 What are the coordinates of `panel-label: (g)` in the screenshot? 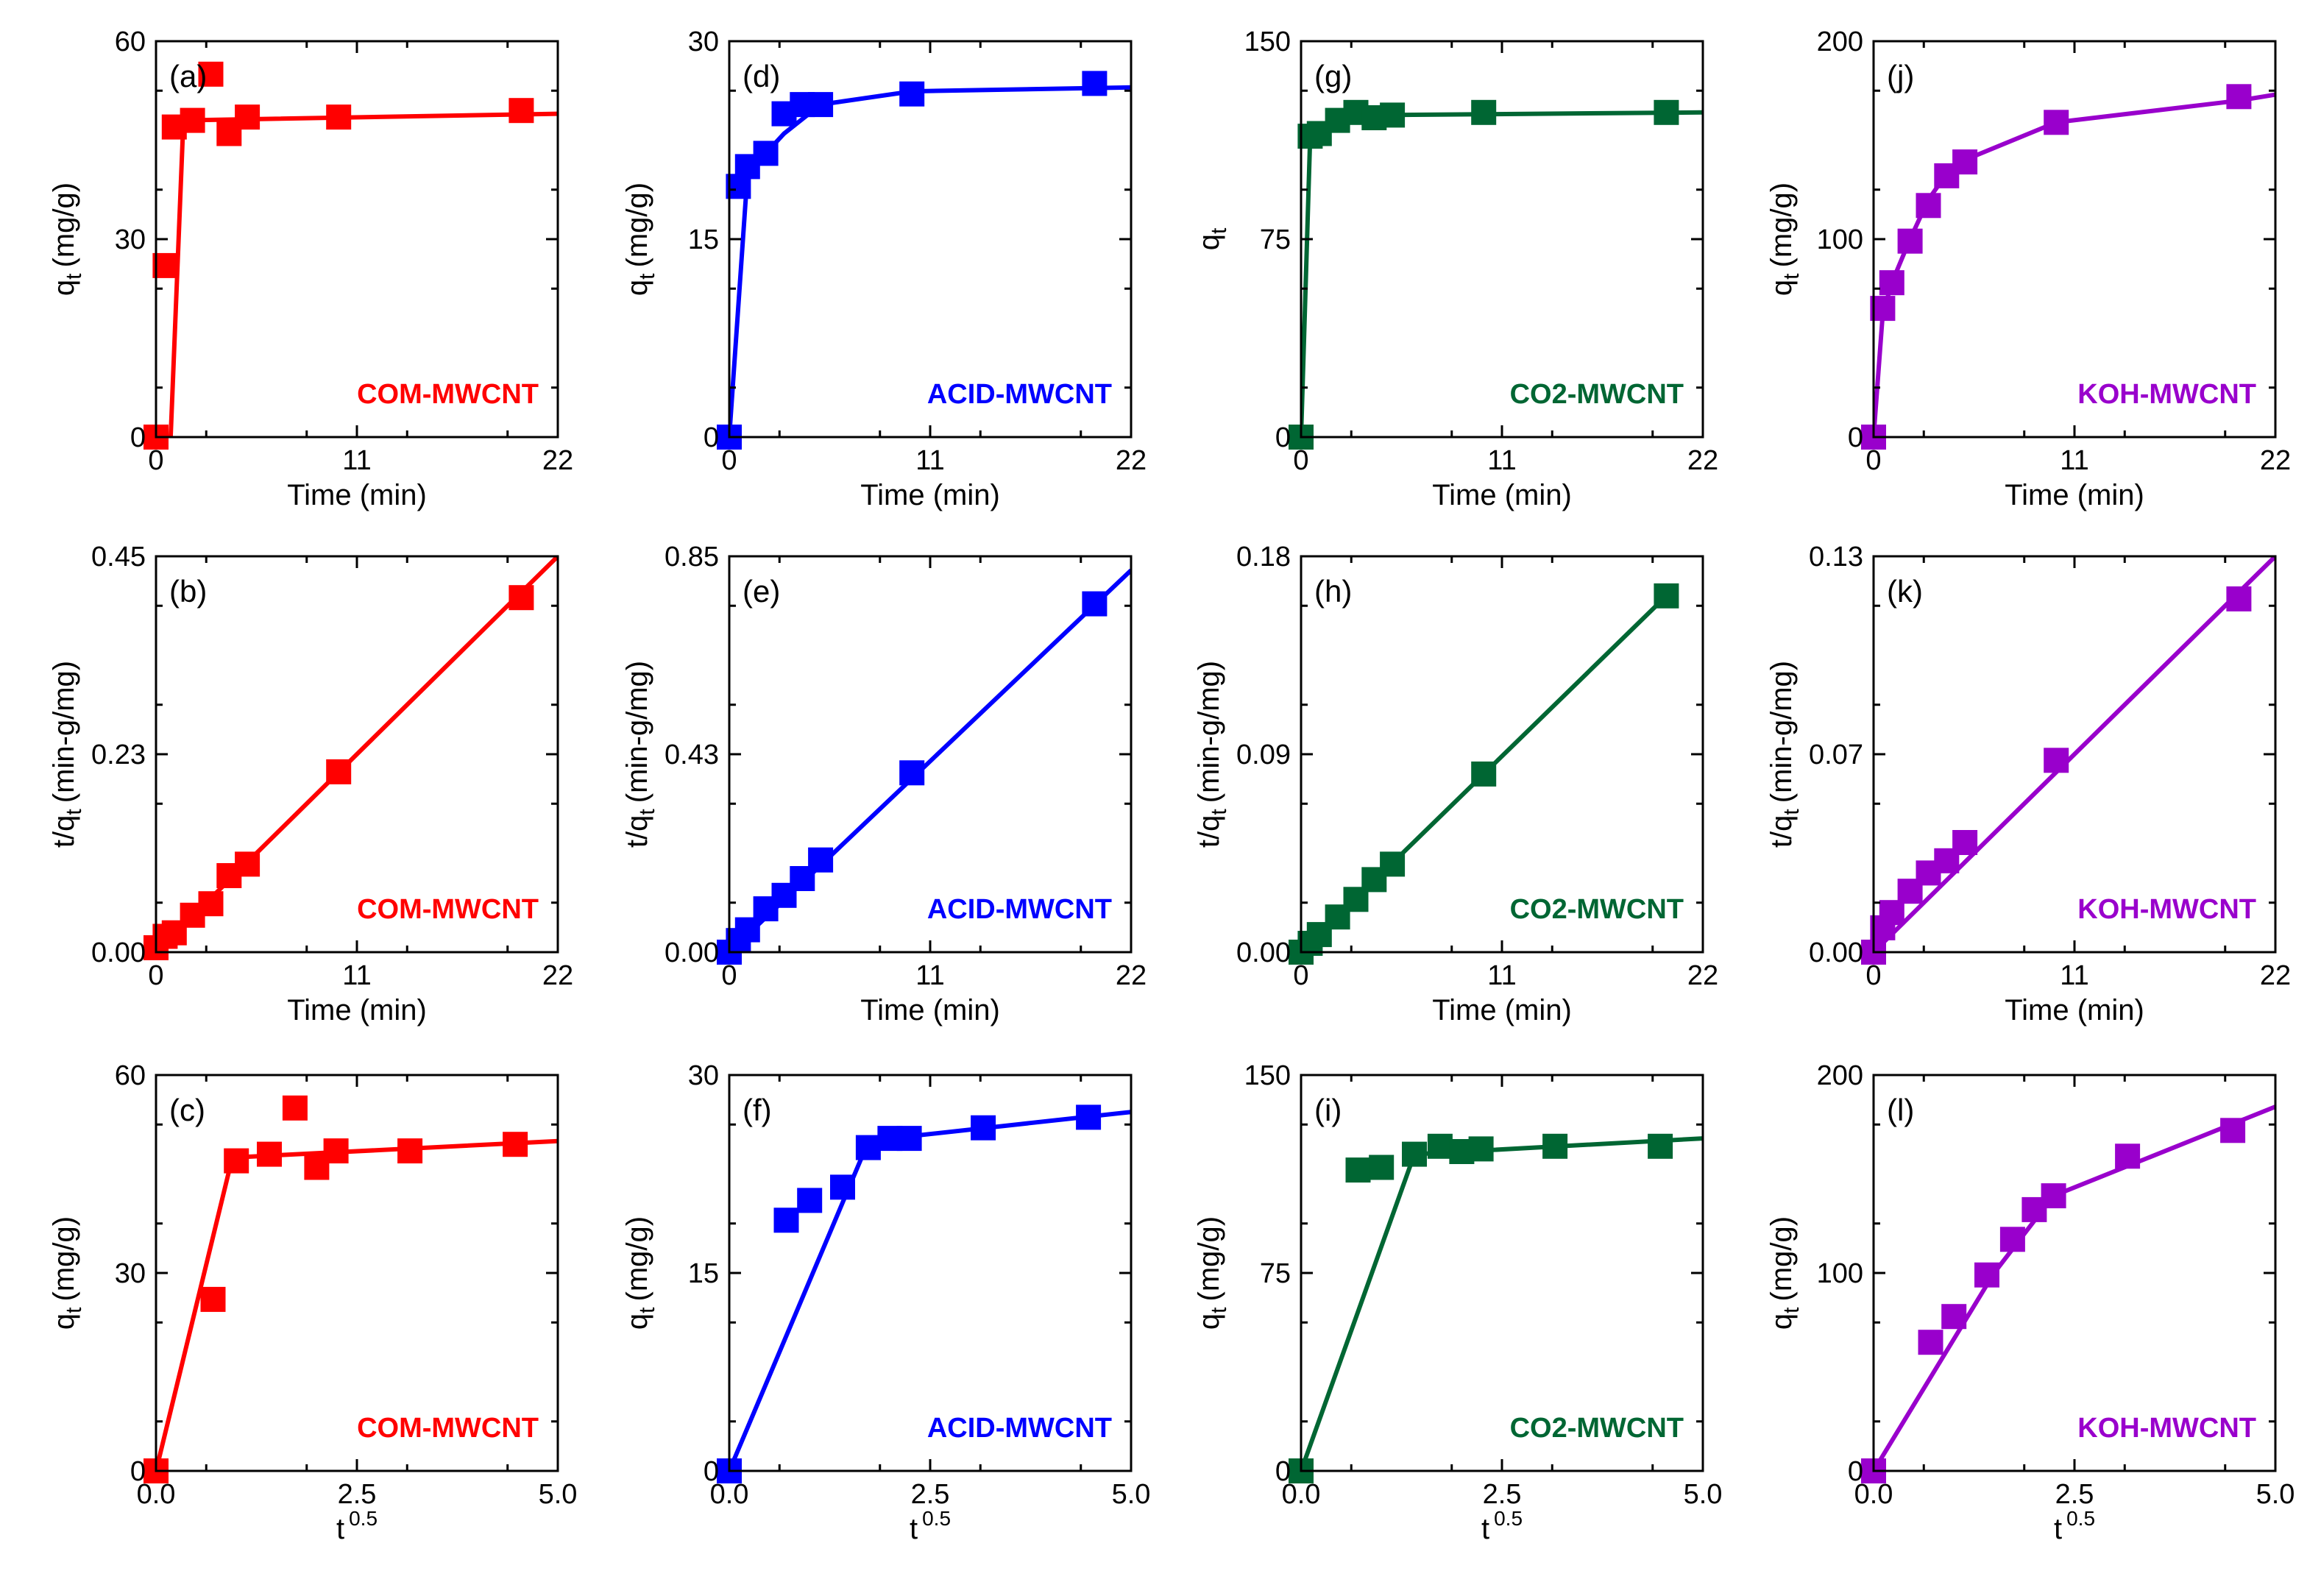 It's located at (1333, 76).